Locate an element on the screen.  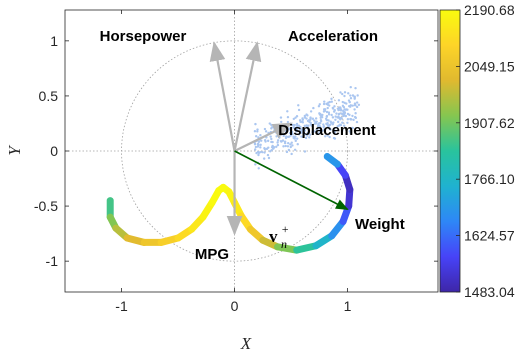
curve-segment is located at coordinates (332, 160).